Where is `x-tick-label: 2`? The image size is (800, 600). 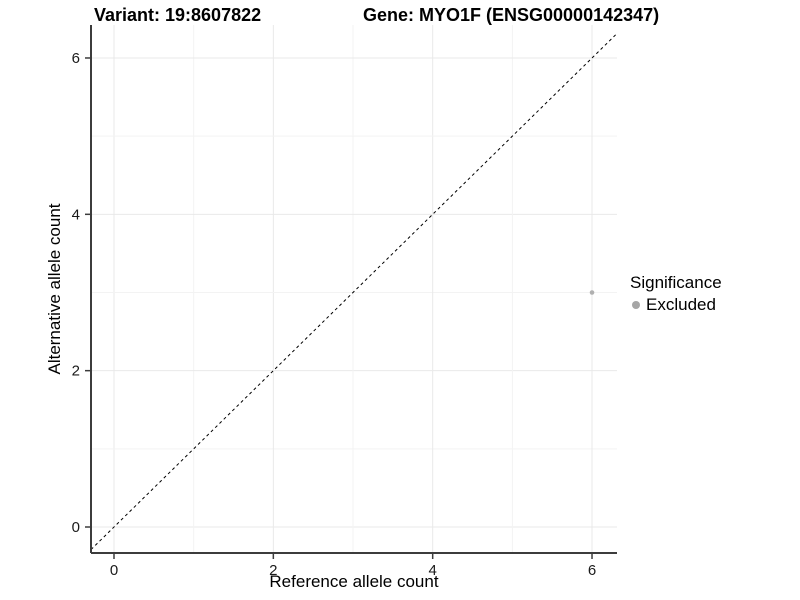 x-tick-label: 2 is located at coordinates (273, 570).